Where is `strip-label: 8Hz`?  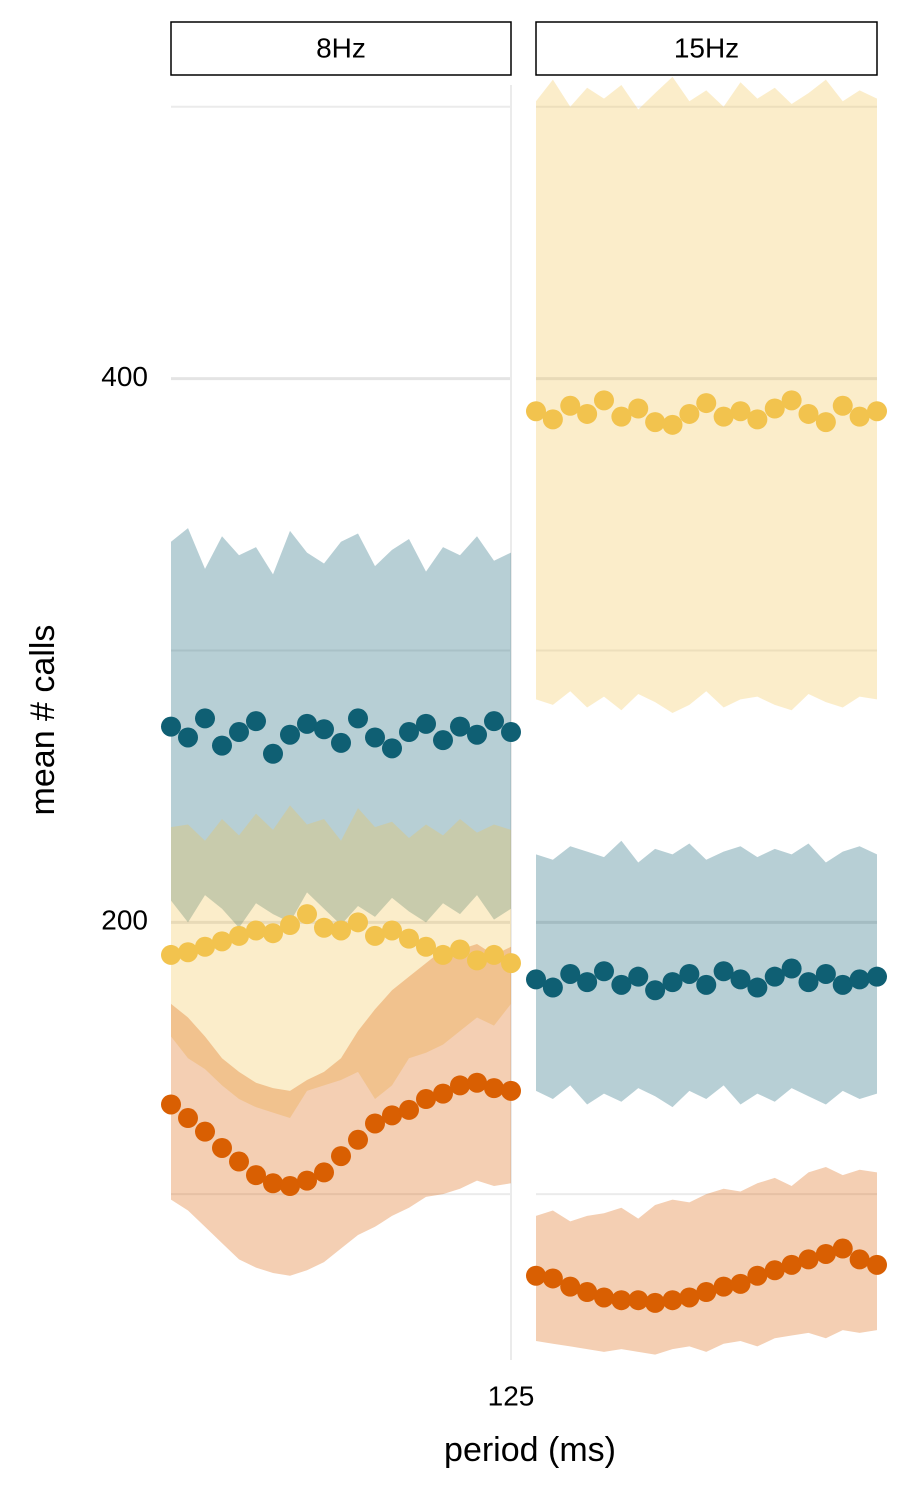
strip-label: 8Hz is located at coordinates (341, 47).